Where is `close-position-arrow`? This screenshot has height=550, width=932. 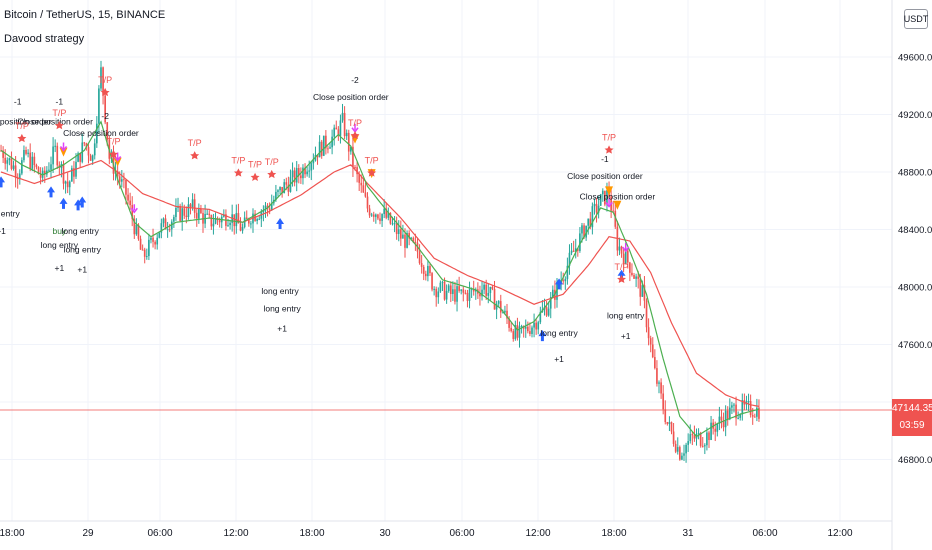
close-position-arrow is located at coordinates (118, 157).